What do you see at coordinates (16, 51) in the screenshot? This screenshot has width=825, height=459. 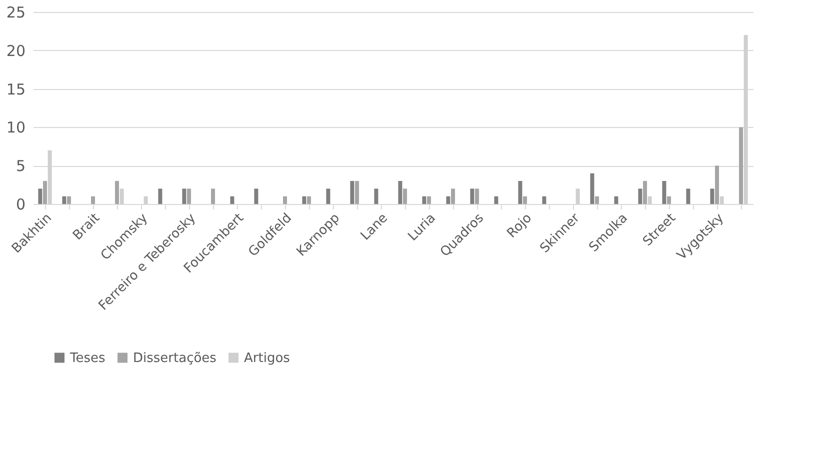 I see `y-tick-label: 20` at bounding box center [16, 51].